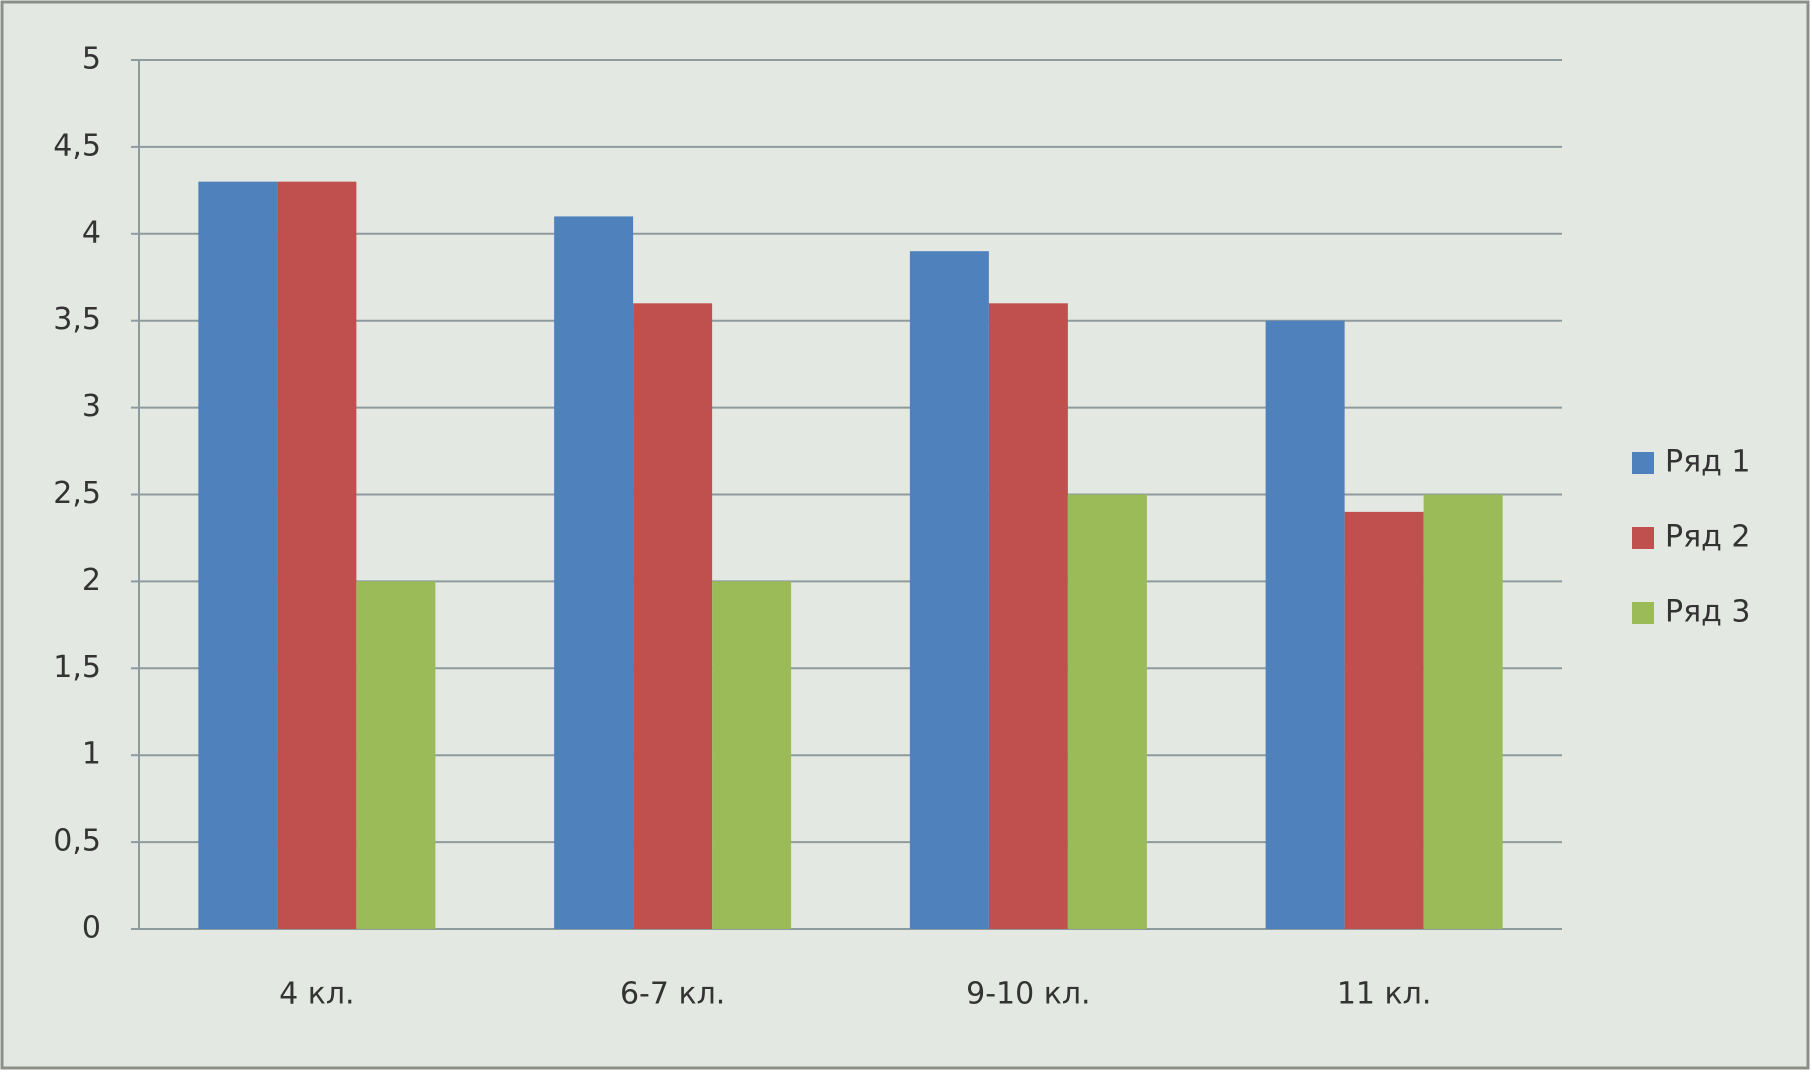  I want to click on y-tick-label: 4,5, so click(77, 145).